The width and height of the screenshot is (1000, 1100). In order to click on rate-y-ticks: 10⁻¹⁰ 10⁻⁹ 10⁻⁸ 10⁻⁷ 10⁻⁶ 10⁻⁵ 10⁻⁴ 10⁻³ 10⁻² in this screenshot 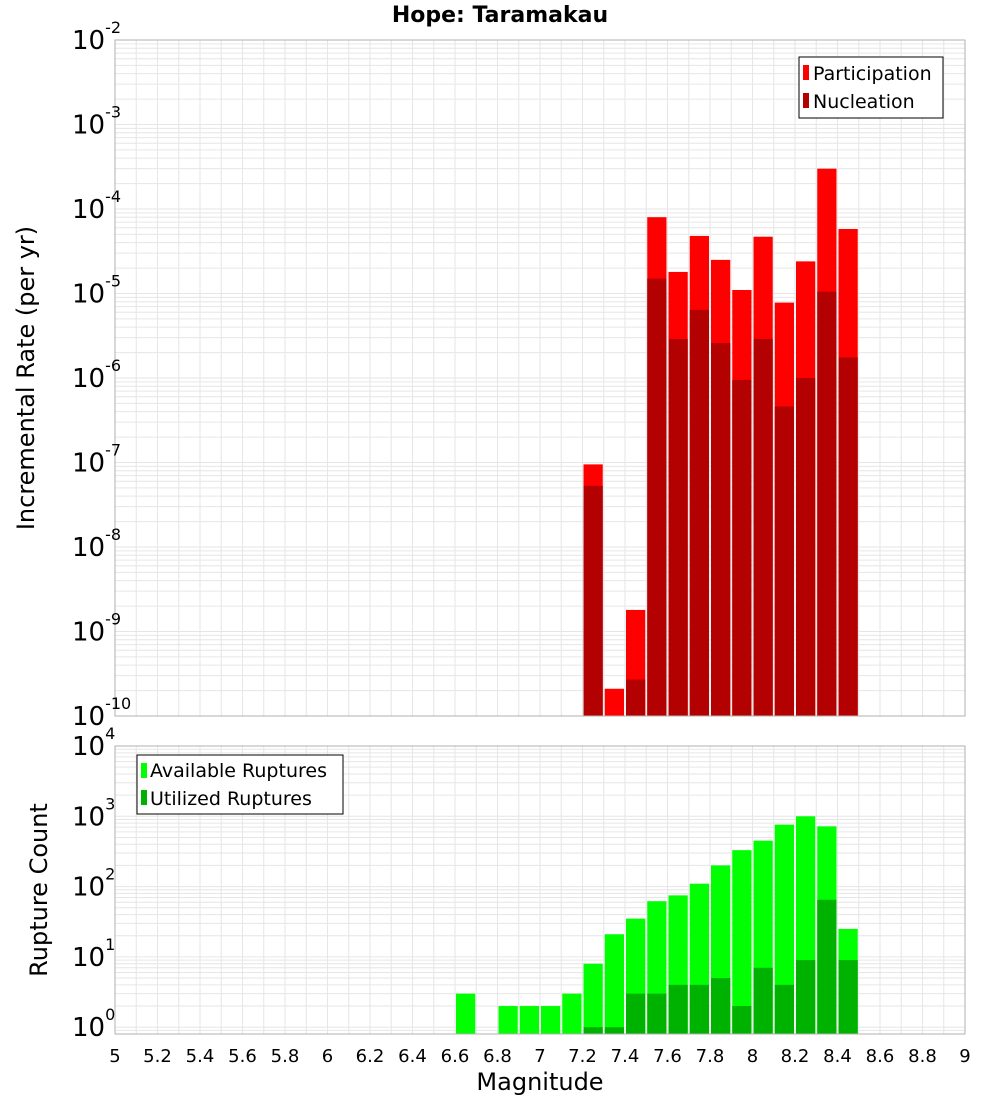, I will do `click(101, 375)`.